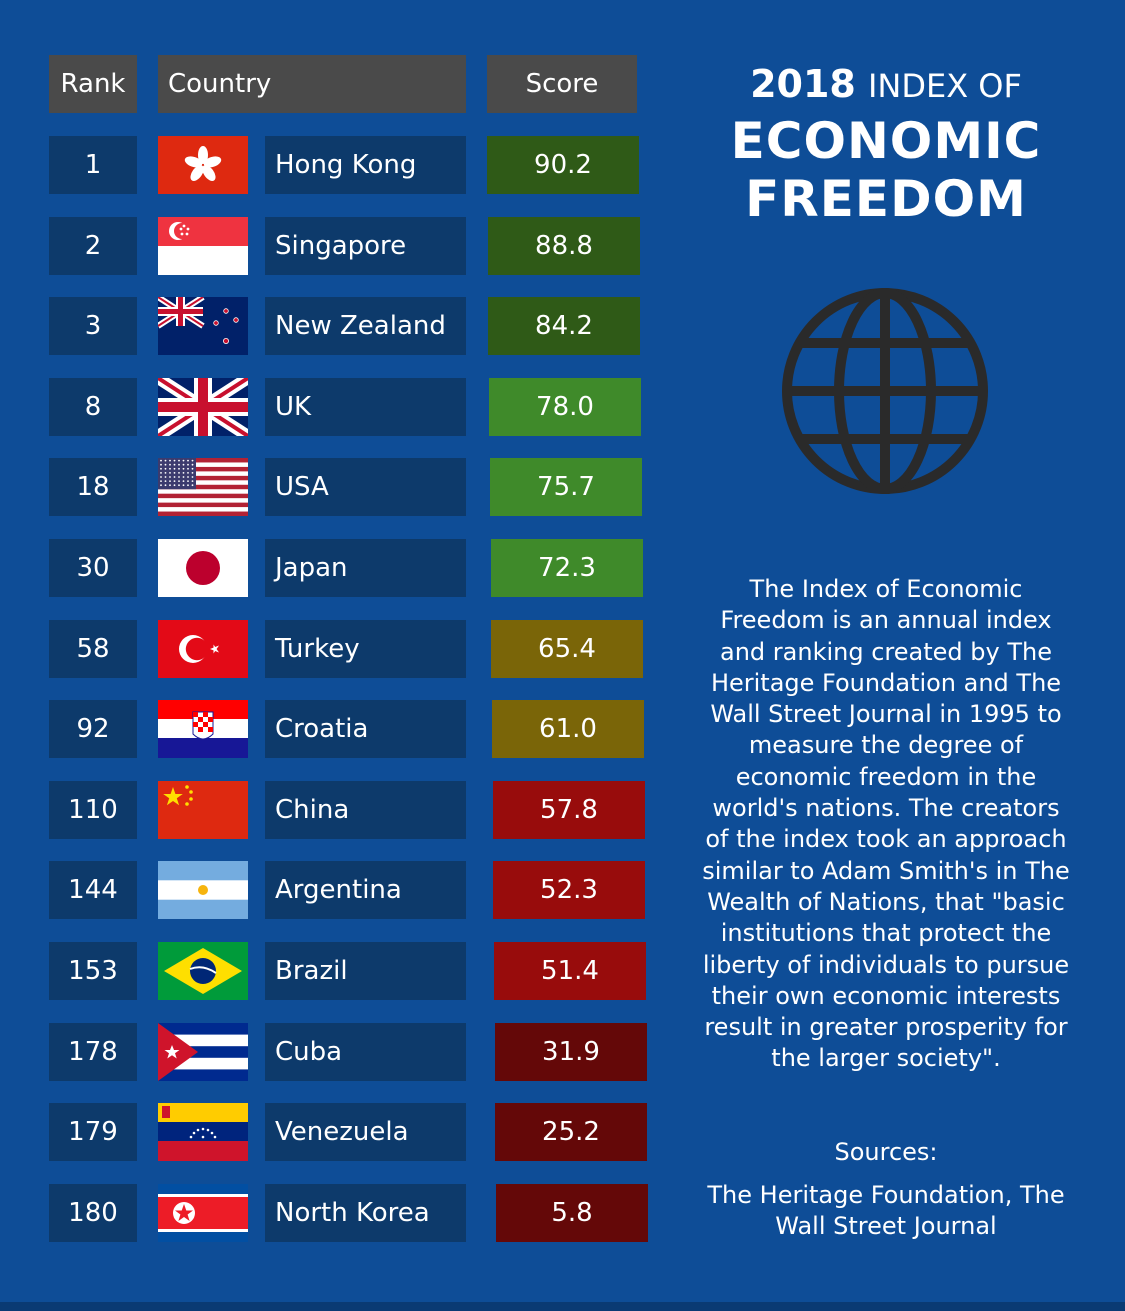 The width and height of the screenshot is (1125, 1311). I want to click on rank-cell: 178, so click(93, 1052).